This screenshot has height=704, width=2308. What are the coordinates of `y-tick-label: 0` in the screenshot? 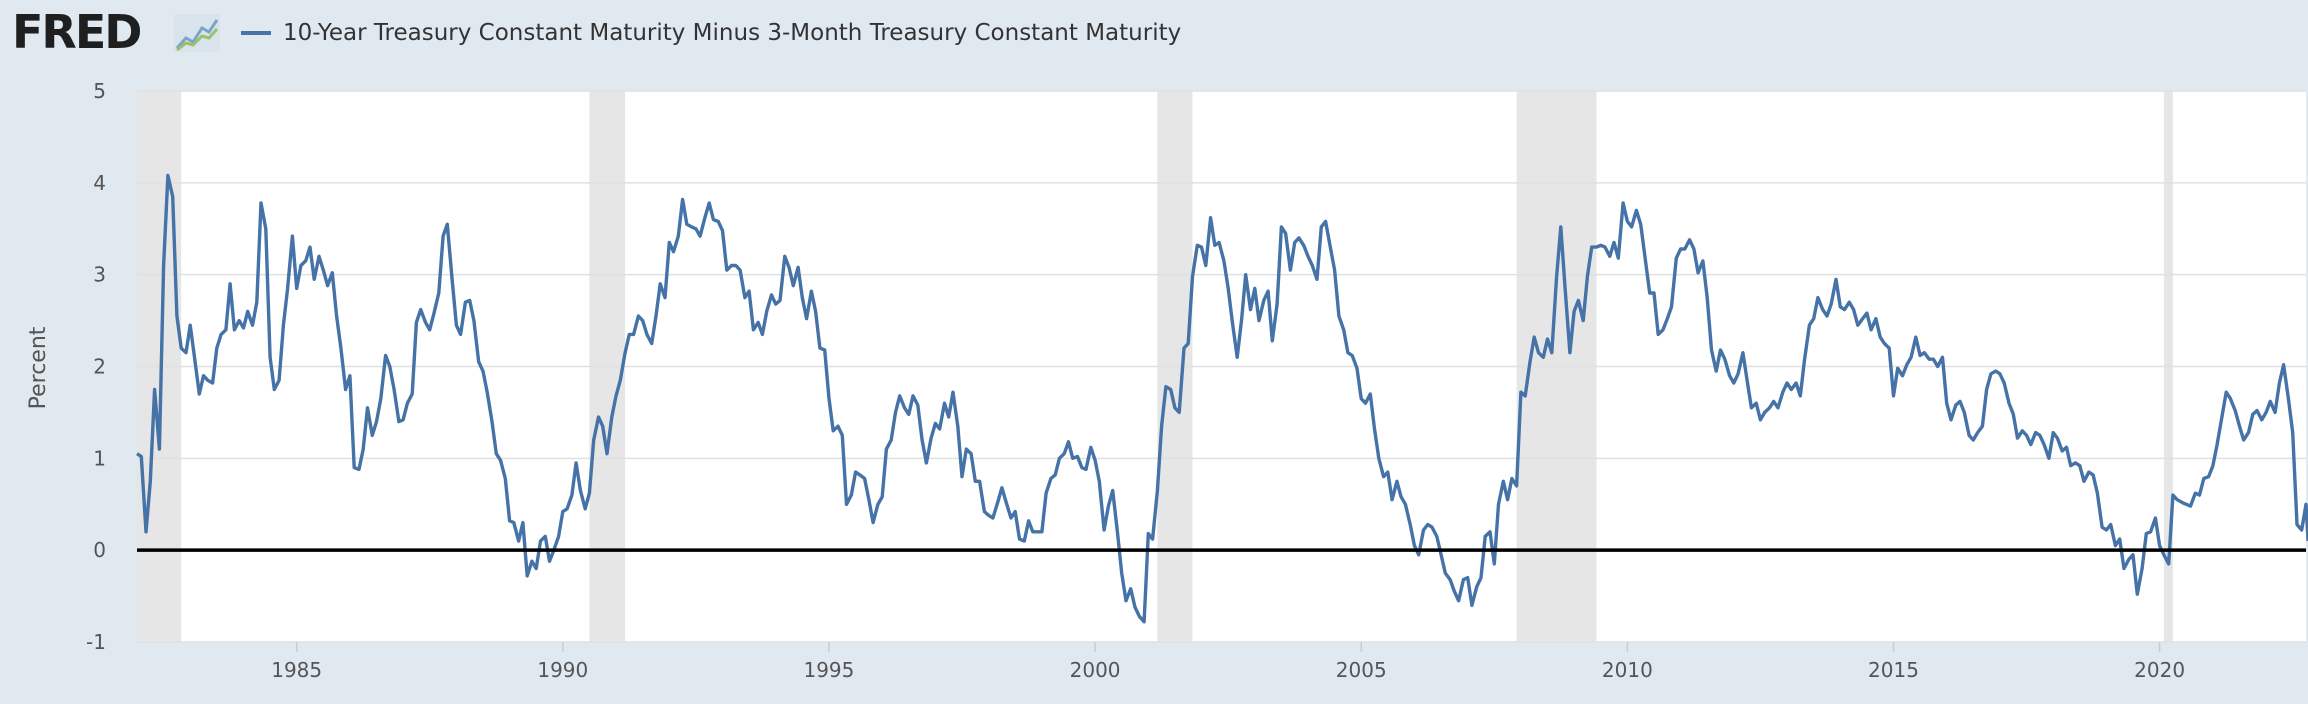 It's located at (99, 550).